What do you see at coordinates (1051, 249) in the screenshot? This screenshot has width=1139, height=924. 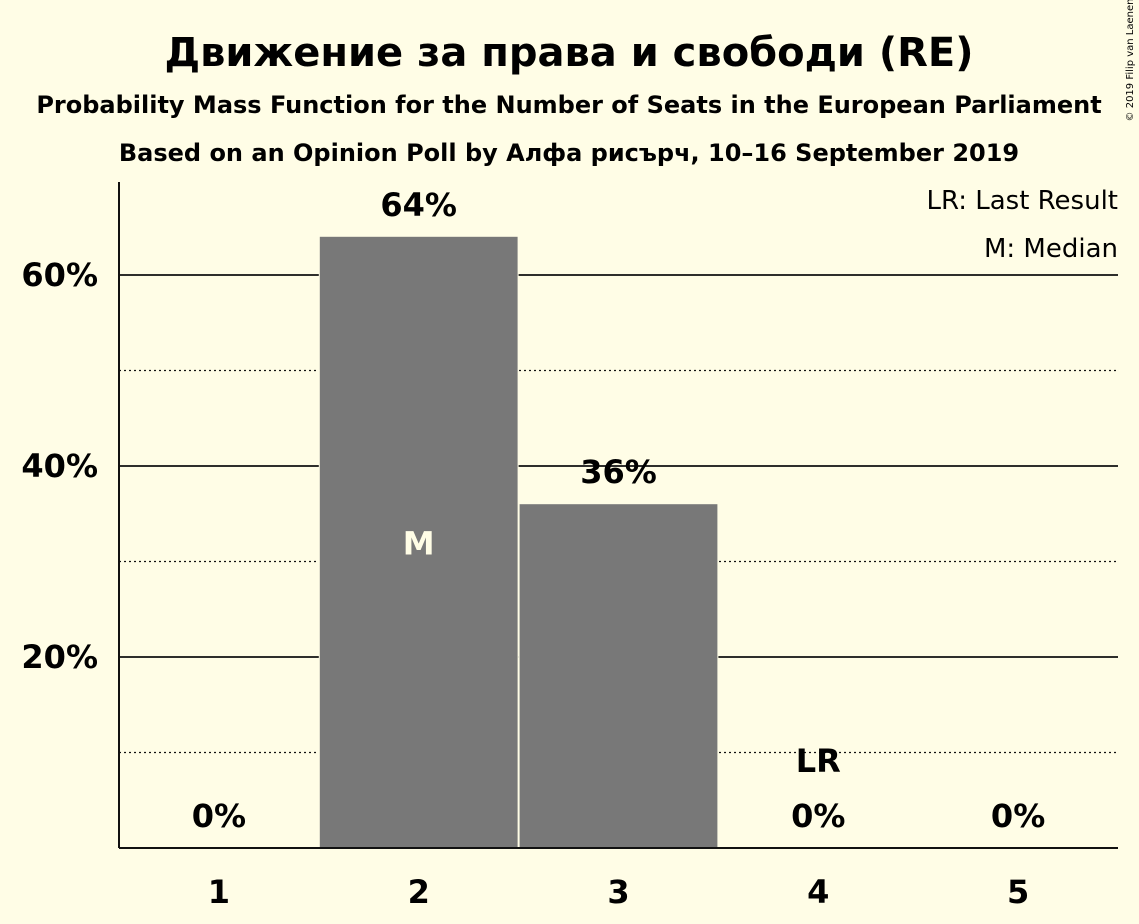 I see `legend-median: M: Median` at bounding box center [1051, 249].